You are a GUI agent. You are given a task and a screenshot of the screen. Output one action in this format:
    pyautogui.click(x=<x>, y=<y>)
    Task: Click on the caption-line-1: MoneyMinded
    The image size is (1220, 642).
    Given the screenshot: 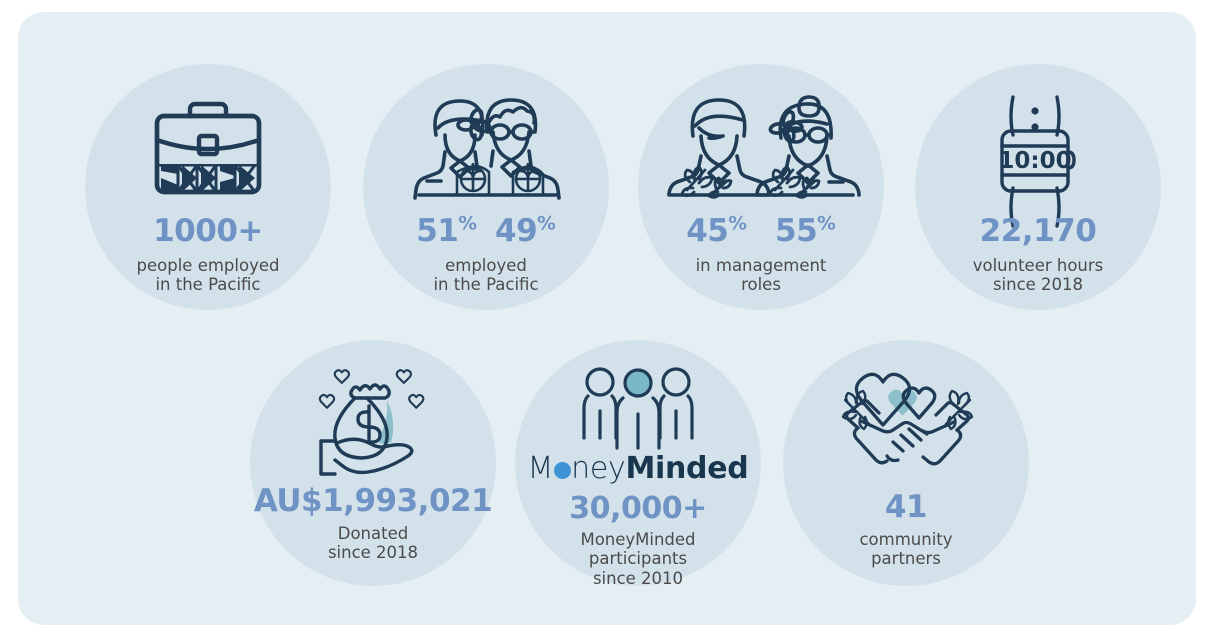 What is the action you would take?
    pyautogui.click(x=638, y=539)
    